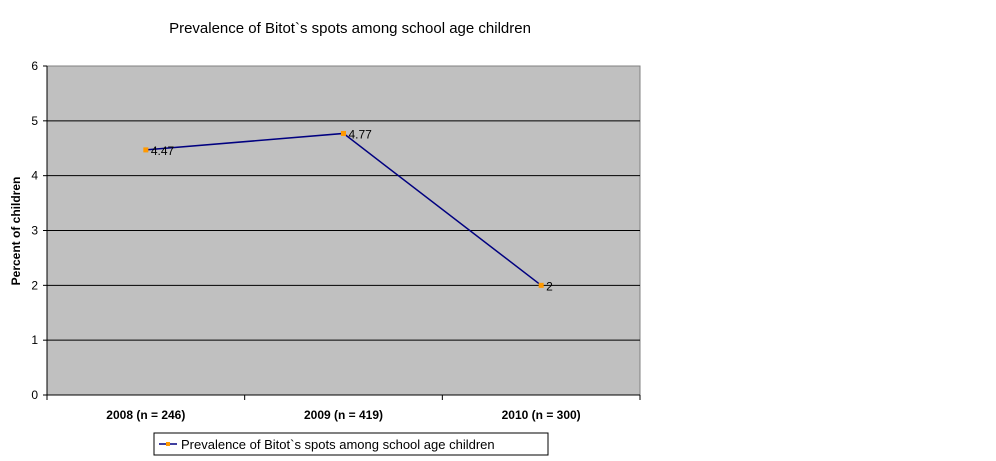 This screenshot has width=996, height=461. What do you see at coordinates (549, 286) in the screenshot?
I see `data-label: 2` at bounding box center [549, 286].